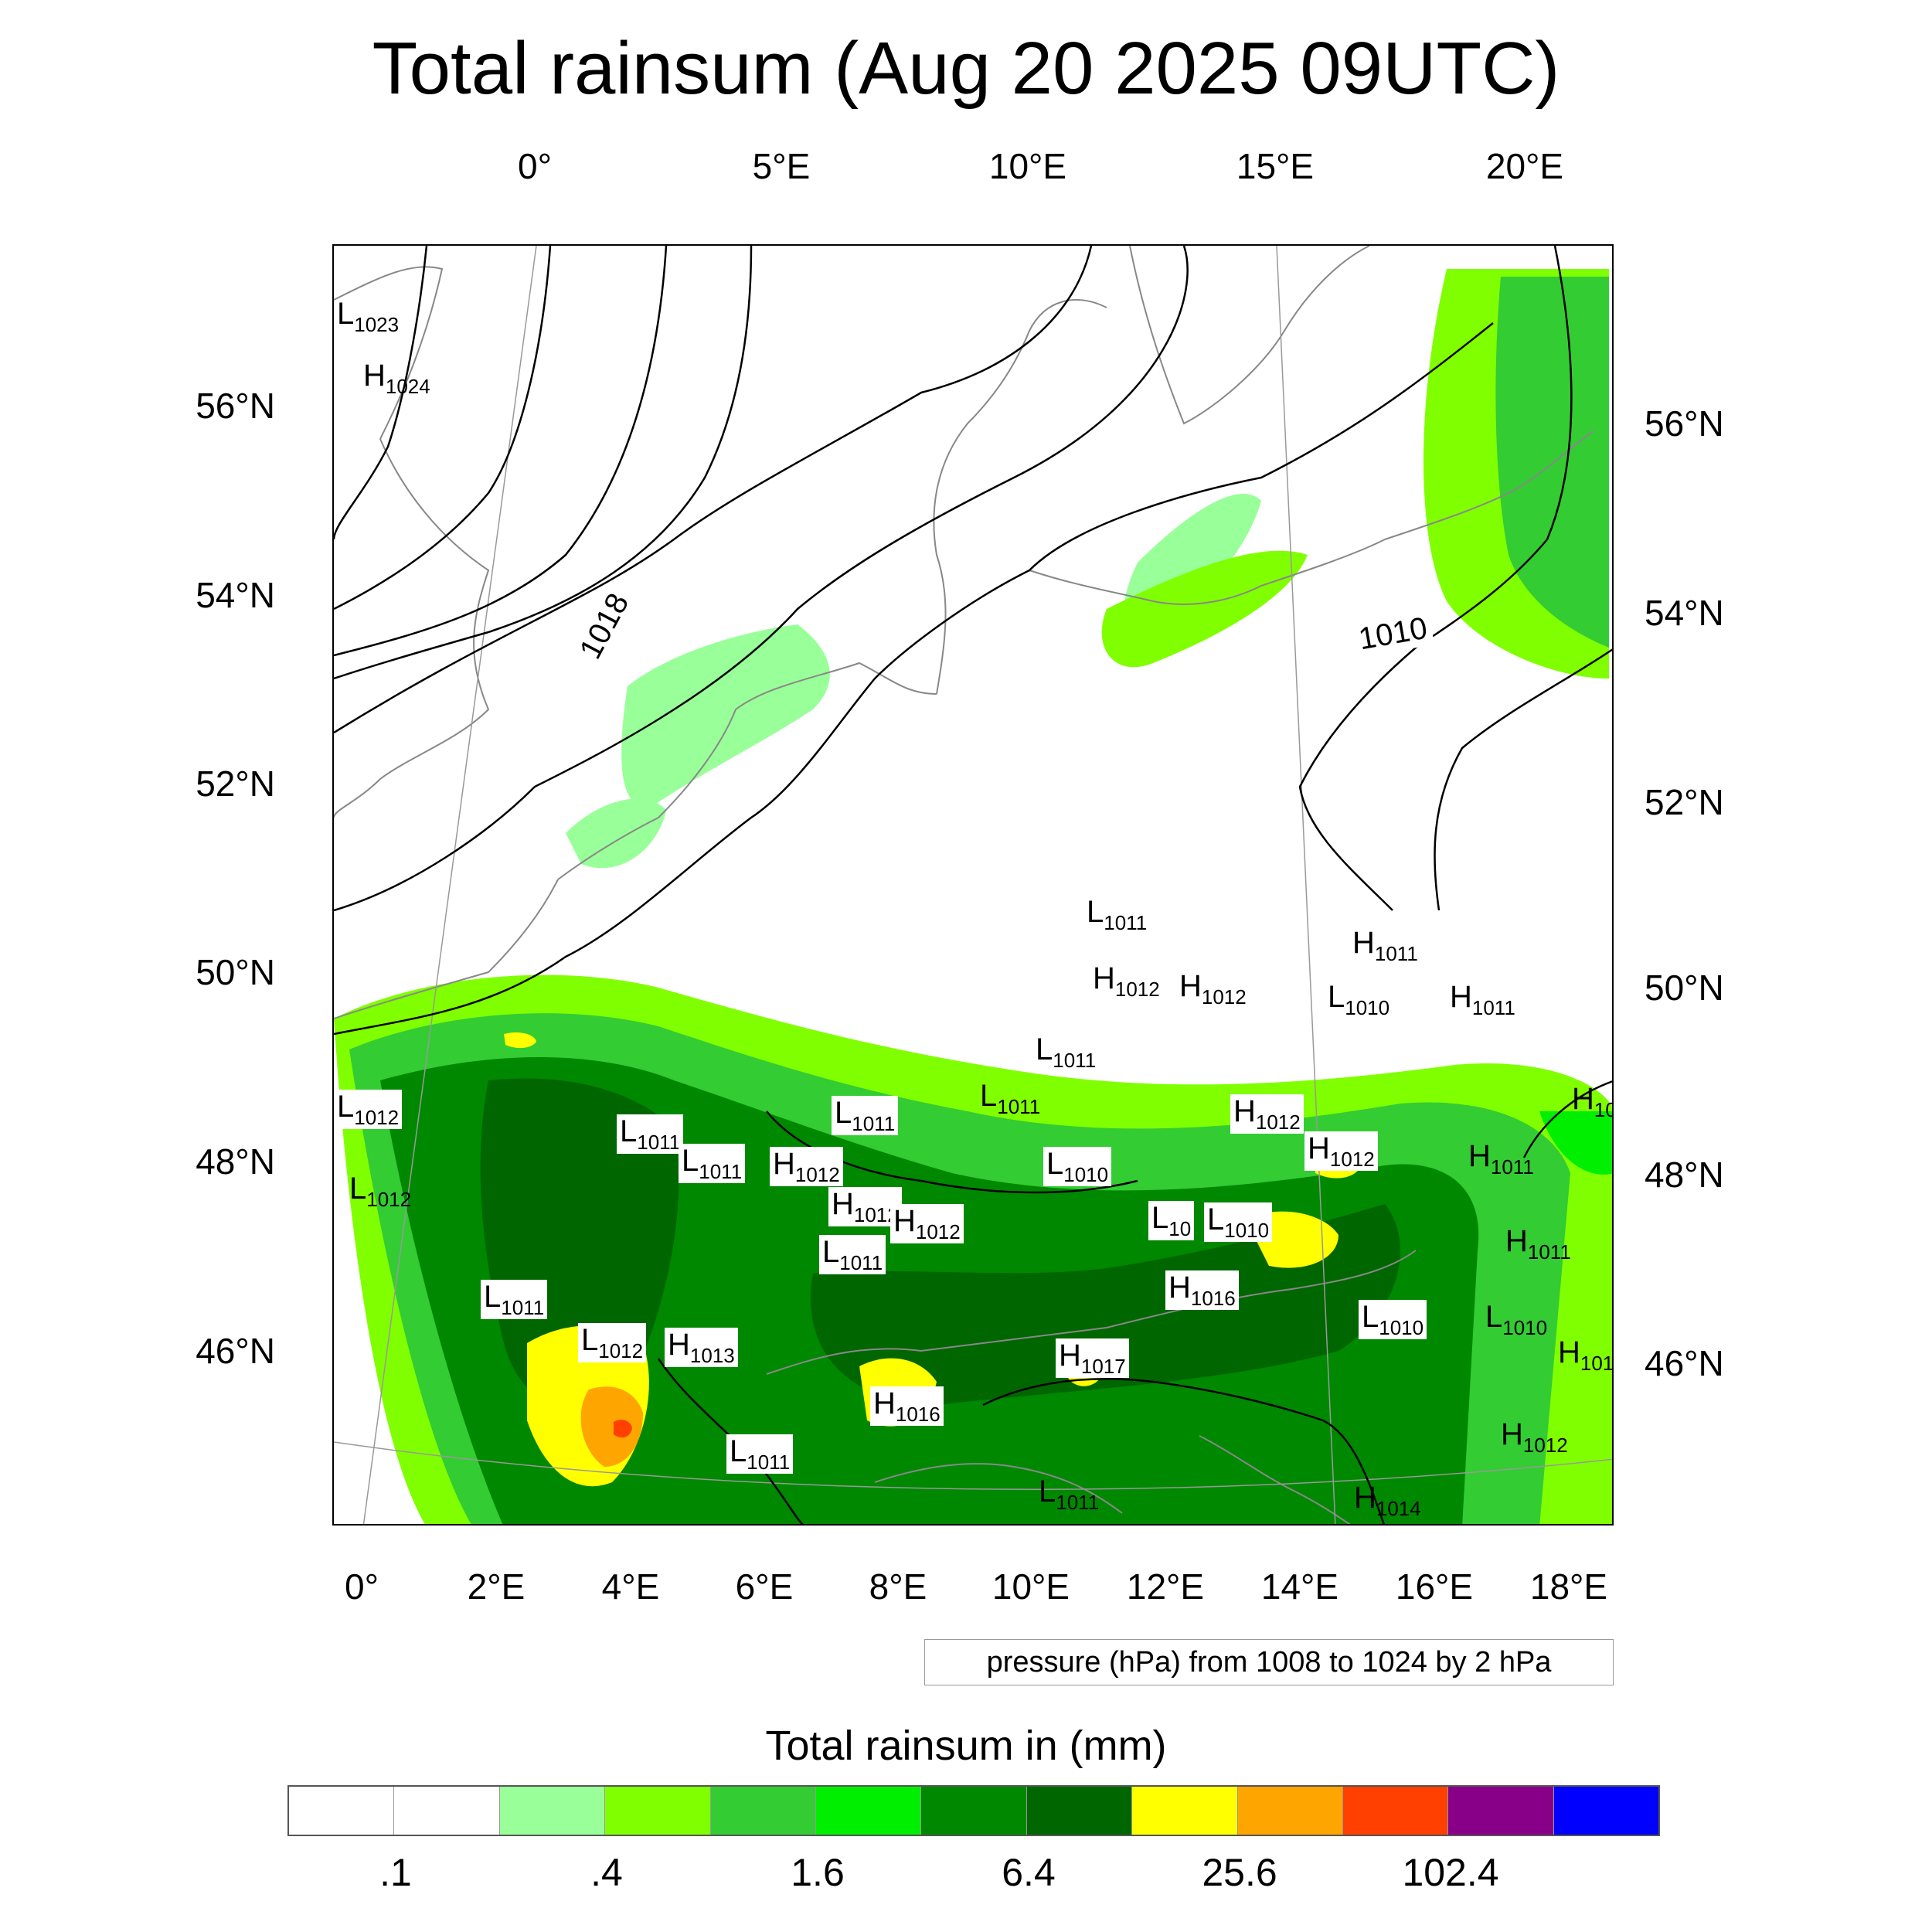 The image size is (1932, 1932). I want to click on top-lon-label: 5°E, so click(781, 166).